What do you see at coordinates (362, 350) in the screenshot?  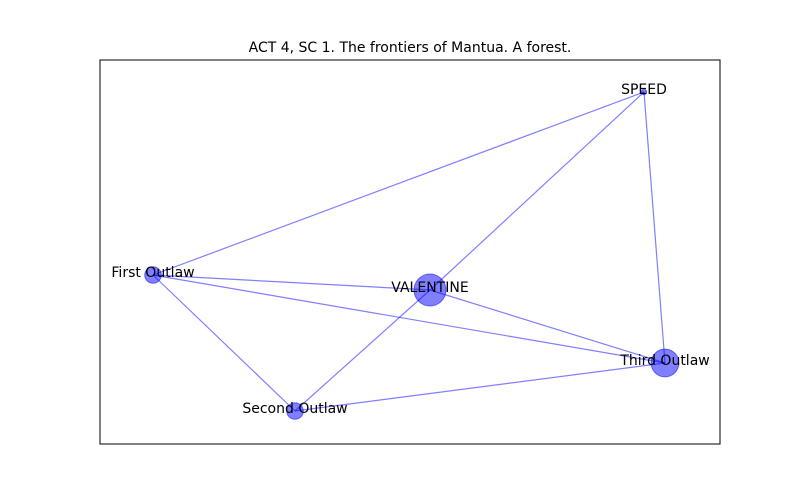 I see `edge-valentine-second-outlaw` at bounding box center [362, 350].